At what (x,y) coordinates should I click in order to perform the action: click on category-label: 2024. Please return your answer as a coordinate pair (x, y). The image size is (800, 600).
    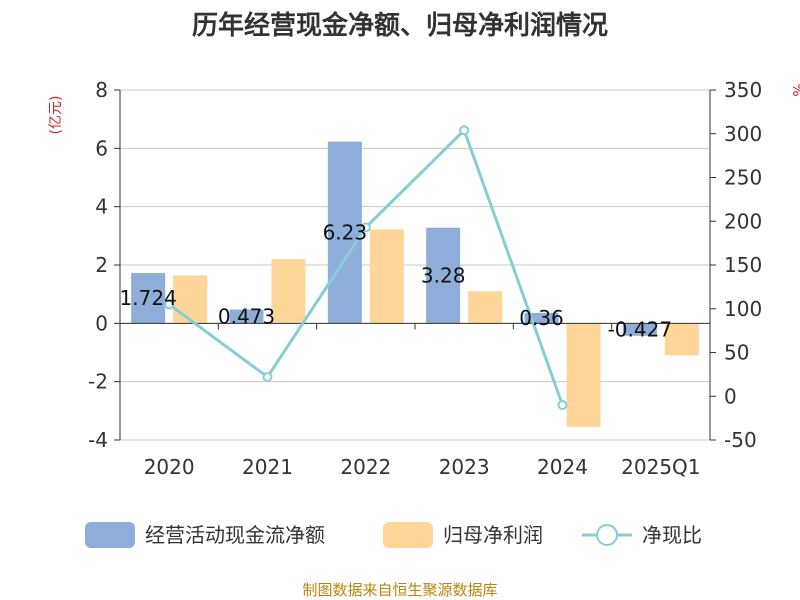
    Looking at the image, I should click on (562, 467).